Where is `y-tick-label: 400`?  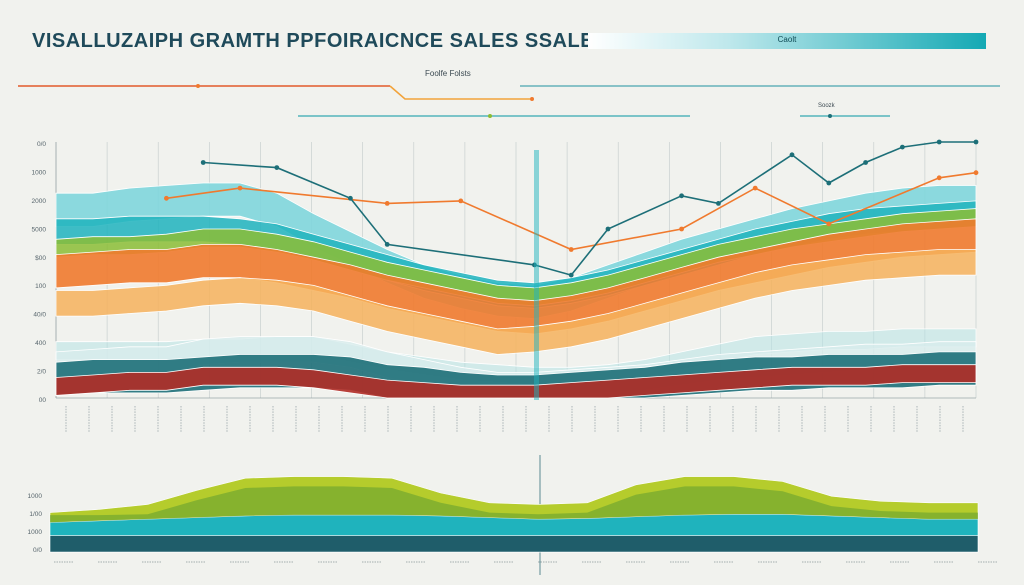 y-tick-label: 400 is located at coordinates (40, 343).